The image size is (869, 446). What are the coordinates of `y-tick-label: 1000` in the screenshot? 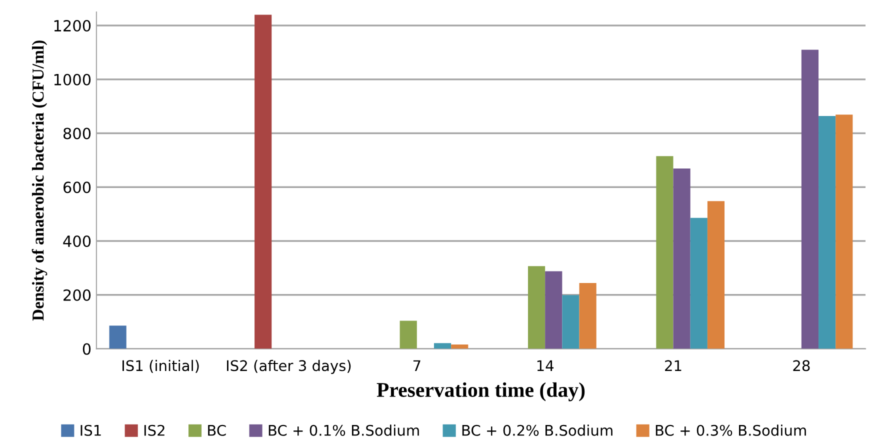 It's located at (72, 80).